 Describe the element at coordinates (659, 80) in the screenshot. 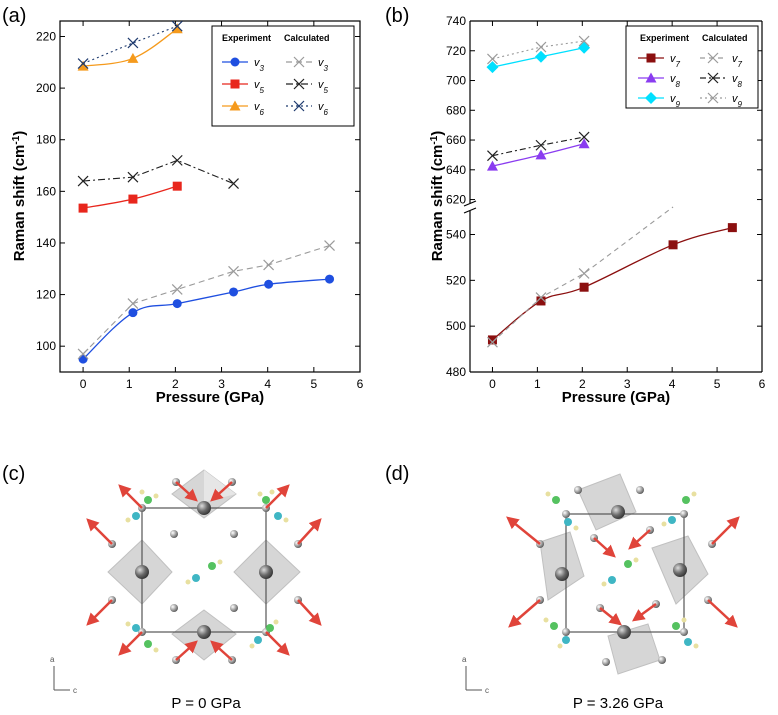

I see `legend-item-v8: v8` at that location.